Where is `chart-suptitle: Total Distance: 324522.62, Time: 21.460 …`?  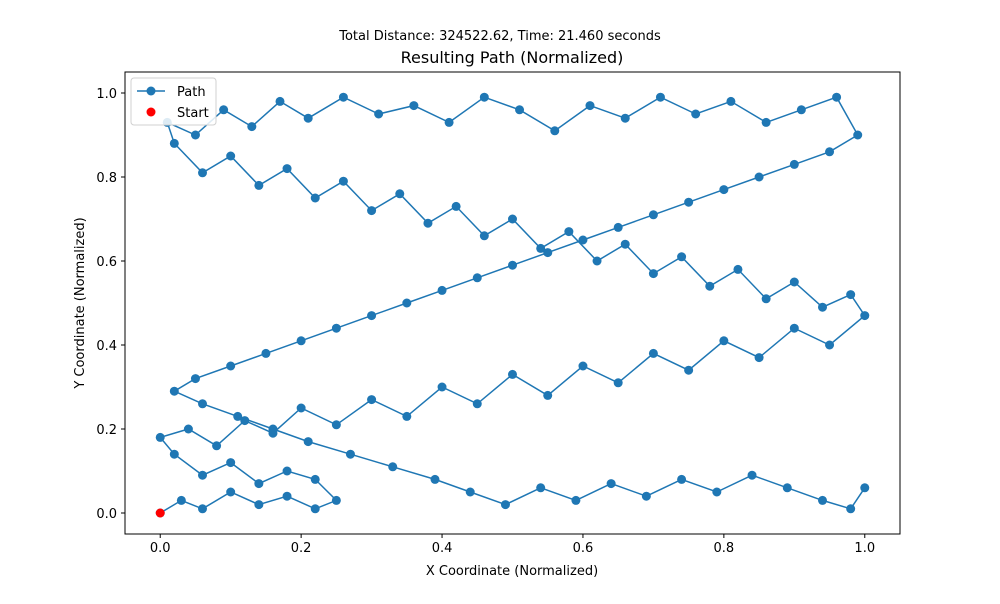 chart-suptitle: Total Distance: 324522.62, Time: 21.460 … is located at coordinates (499, 36).